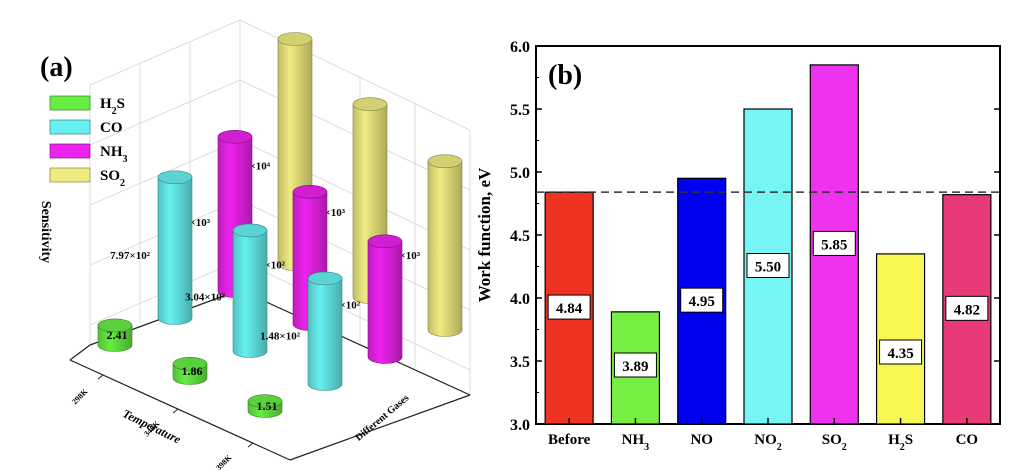 The image size is (1014, 470). What do you see at coordinates (88, 142) in the screenshot?
I see `legend: H2S CO NH3 SO2` at bounding box center [88, 142].